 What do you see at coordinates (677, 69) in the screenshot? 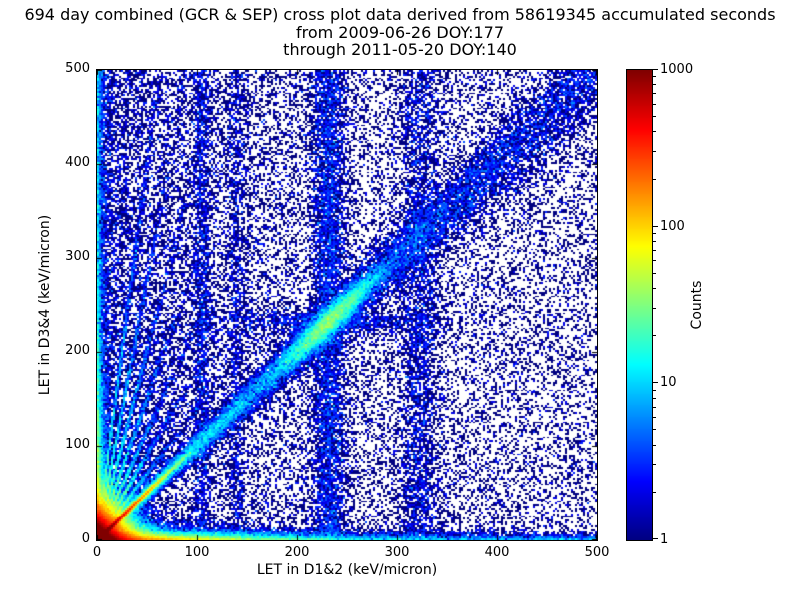
I see `colorbar-tick-label: 1000` at bounding box center [677, 69].